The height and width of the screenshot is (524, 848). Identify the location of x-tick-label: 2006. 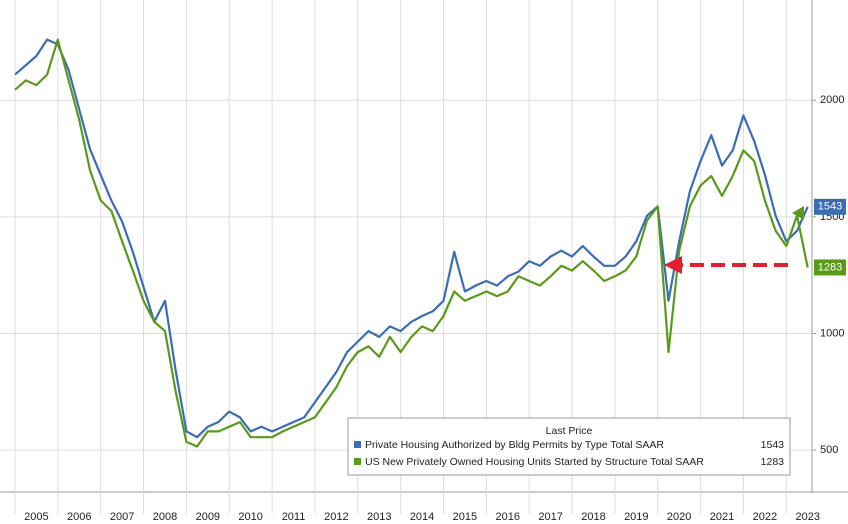
(79, 517).